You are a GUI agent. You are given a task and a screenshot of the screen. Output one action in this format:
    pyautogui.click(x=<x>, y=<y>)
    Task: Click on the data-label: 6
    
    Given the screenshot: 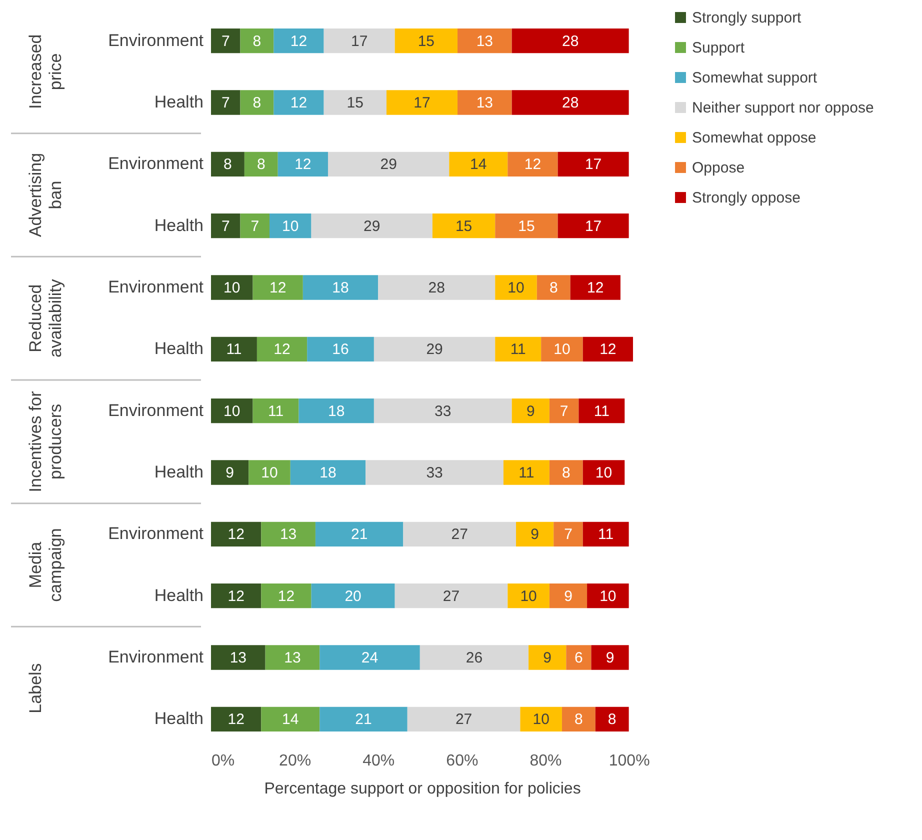 What is the action you would take?
    pyautogui.click(x=578, y=658)
    